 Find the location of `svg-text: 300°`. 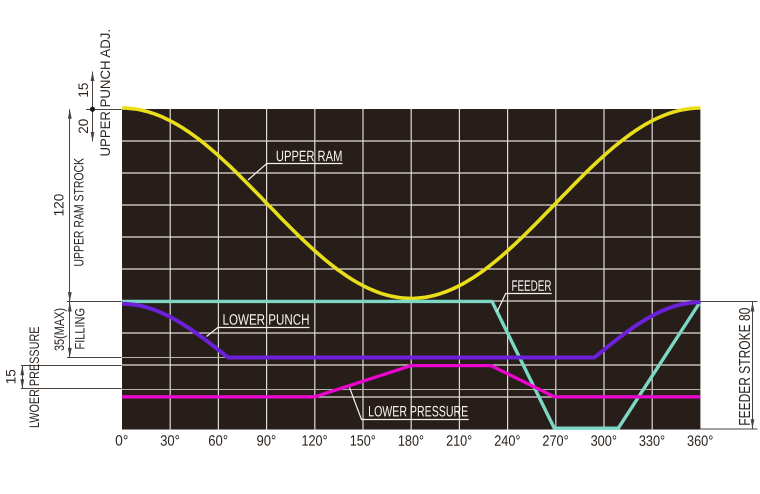

svg-text: 300° is located at coordinates (604, 441).